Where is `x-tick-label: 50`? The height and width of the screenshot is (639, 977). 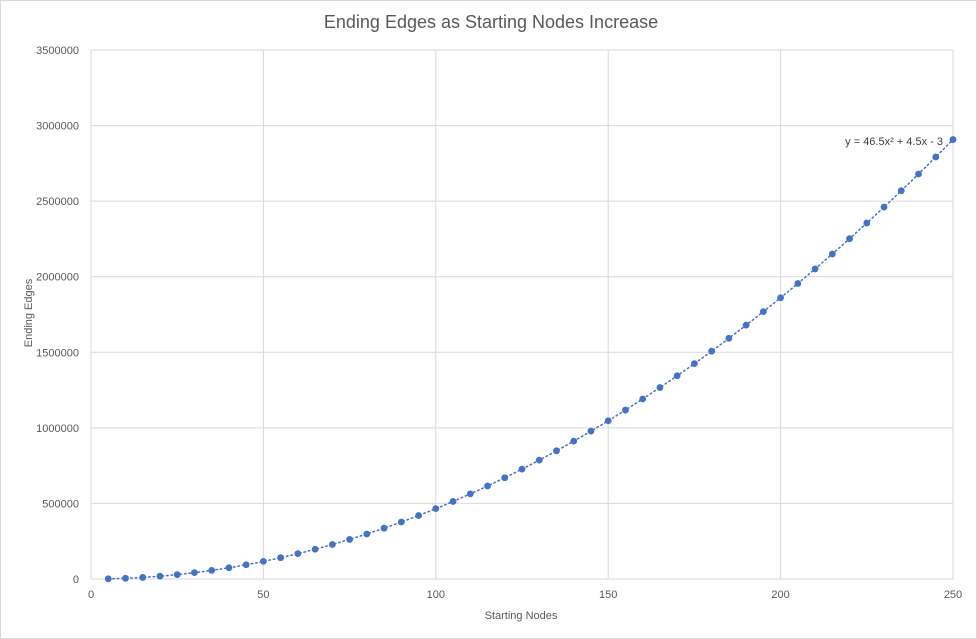 x-tick-label: 50 is located at coordinates (263, 595).